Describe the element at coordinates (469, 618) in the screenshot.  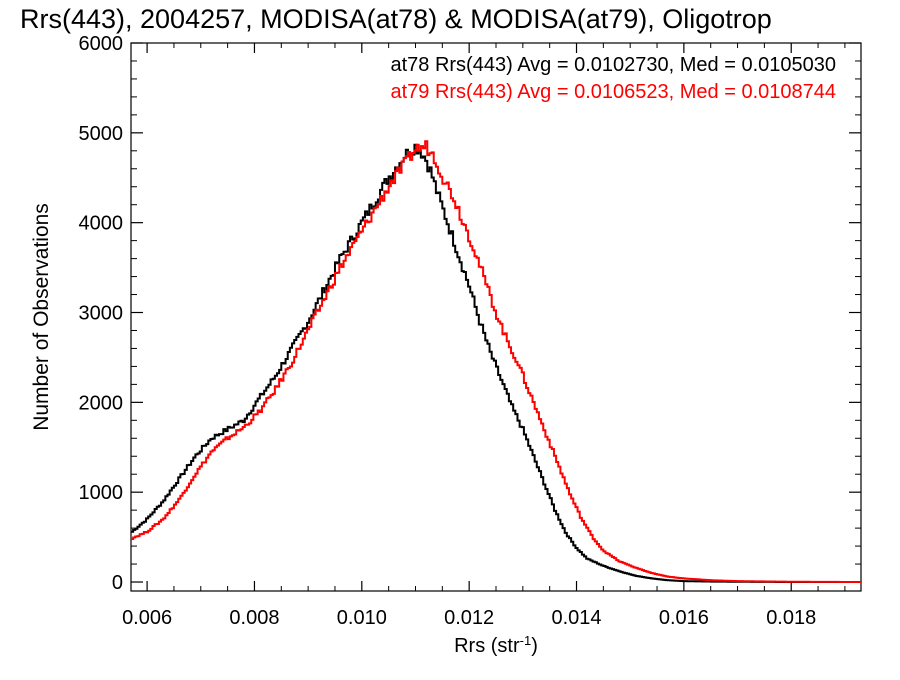
I see `x-tick-label: 0.012` at that location.